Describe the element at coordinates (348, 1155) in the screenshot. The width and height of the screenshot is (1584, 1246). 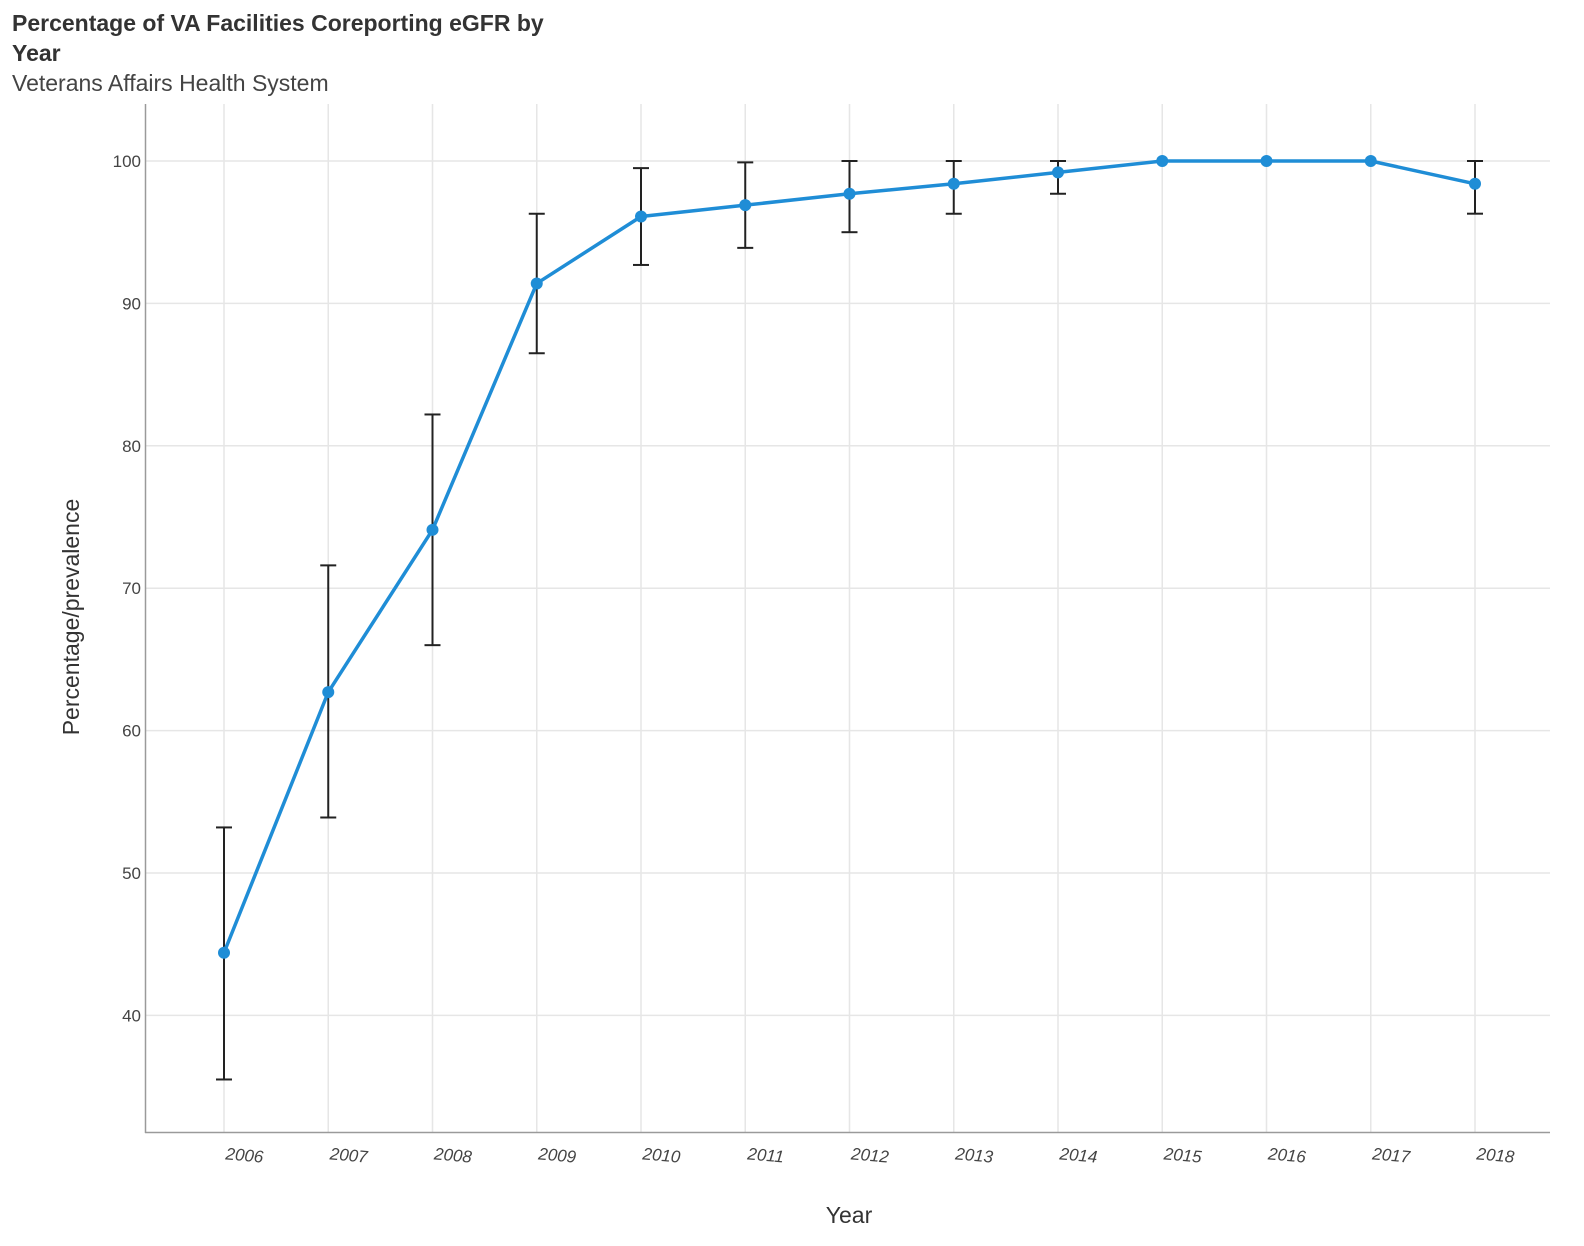
I see `x-tick-label: 2007` at that location.